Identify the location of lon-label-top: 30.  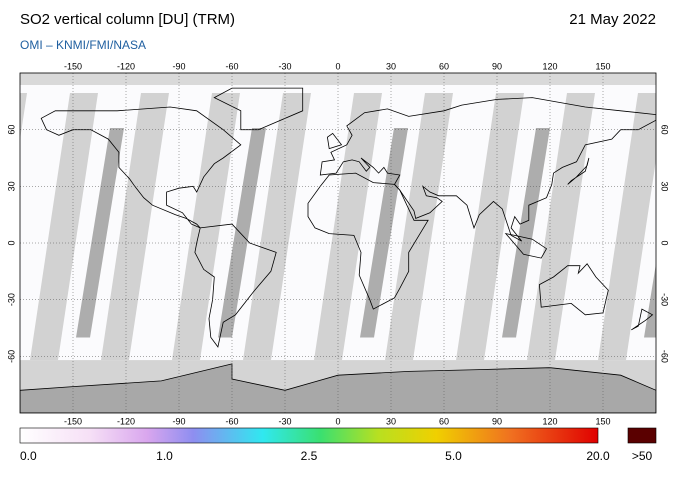
(391, 66).